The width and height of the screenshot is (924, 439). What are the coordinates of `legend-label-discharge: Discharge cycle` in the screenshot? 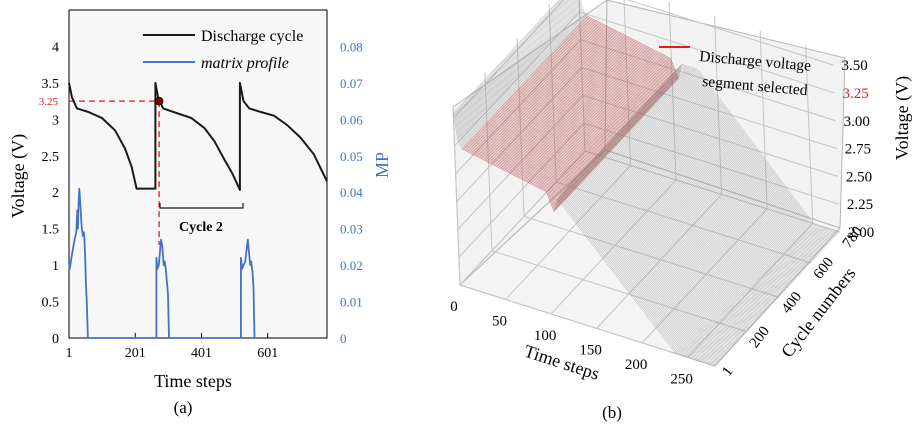 It's located at (252, 36).